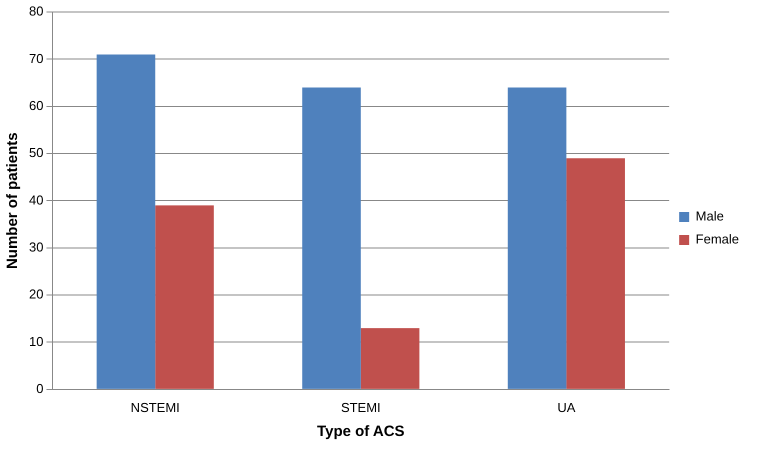  Describe the element at coordinates (36, 294) in the screenshot. I see `y-tick-label: 20` at that location.